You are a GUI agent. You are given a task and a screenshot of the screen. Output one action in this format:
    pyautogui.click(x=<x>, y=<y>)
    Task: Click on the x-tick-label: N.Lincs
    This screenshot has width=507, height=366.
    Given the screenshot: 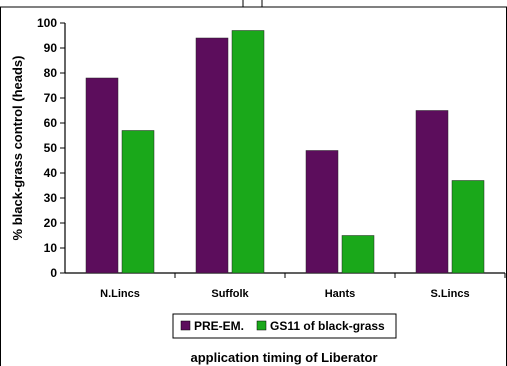 What is the action you would take?
    pyautogui.click(x=120, y=294)
    